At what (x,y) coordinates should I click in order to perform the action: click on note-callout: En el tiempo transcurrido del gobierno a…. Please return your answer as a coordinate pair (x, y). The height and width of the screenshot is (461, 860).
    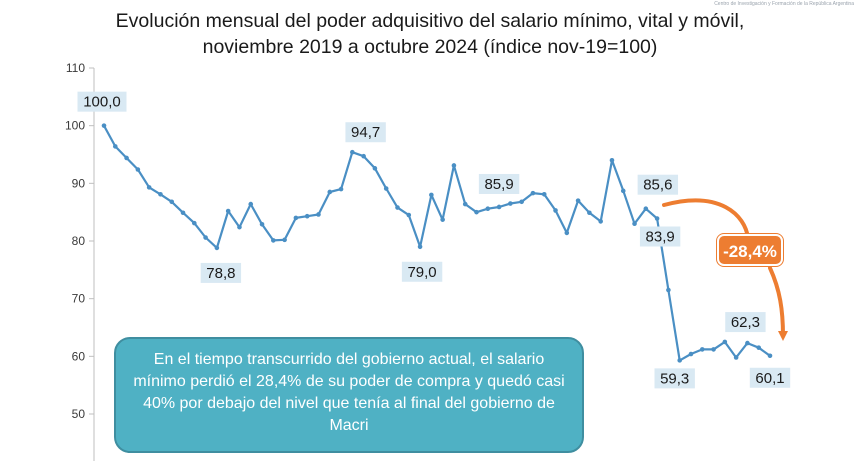
    Looking at the image, I should click on (349, 395).